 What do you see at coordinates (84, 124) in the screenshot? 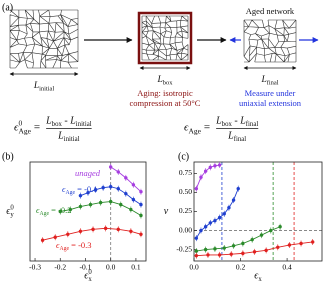
I see `formula-sub: initial` at bounding box center [84, 124].